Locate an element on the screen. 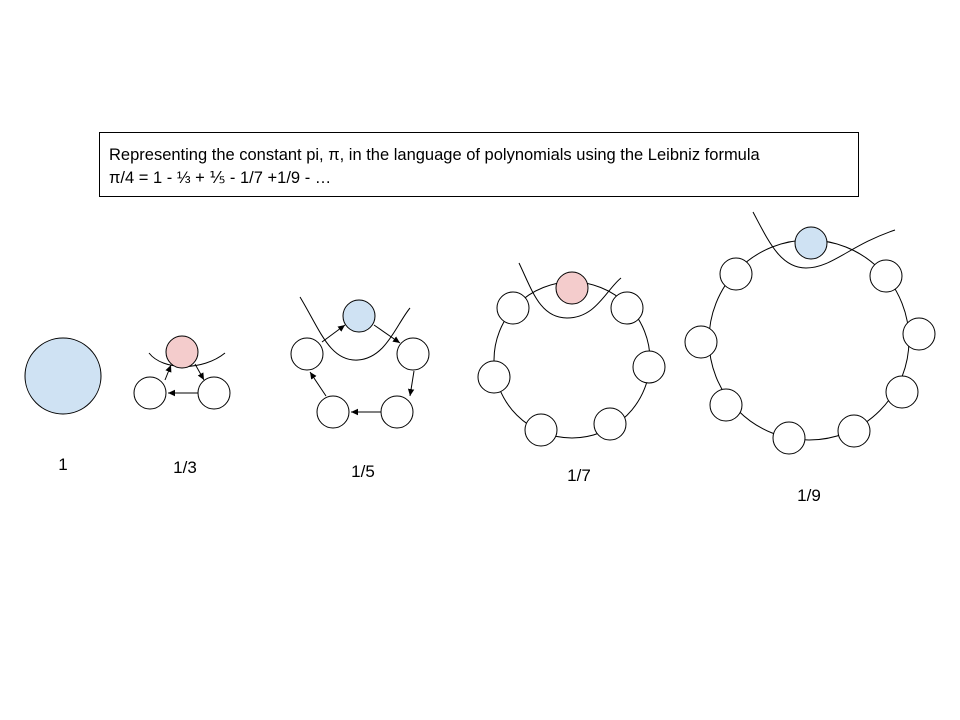 This screenshot has height=720, width=960. term-1-diagram is located at coordinates (63, 376).